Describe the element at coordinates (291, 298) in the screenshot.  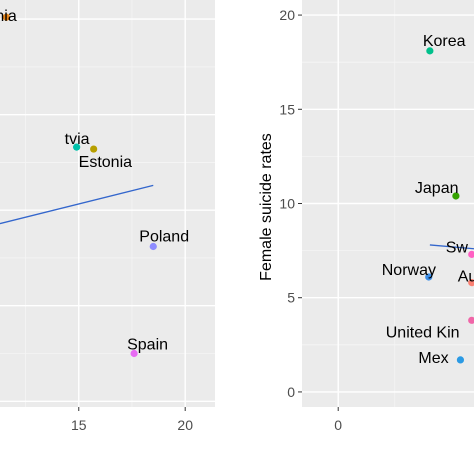
I see `y-tick-label: 5` at that location.